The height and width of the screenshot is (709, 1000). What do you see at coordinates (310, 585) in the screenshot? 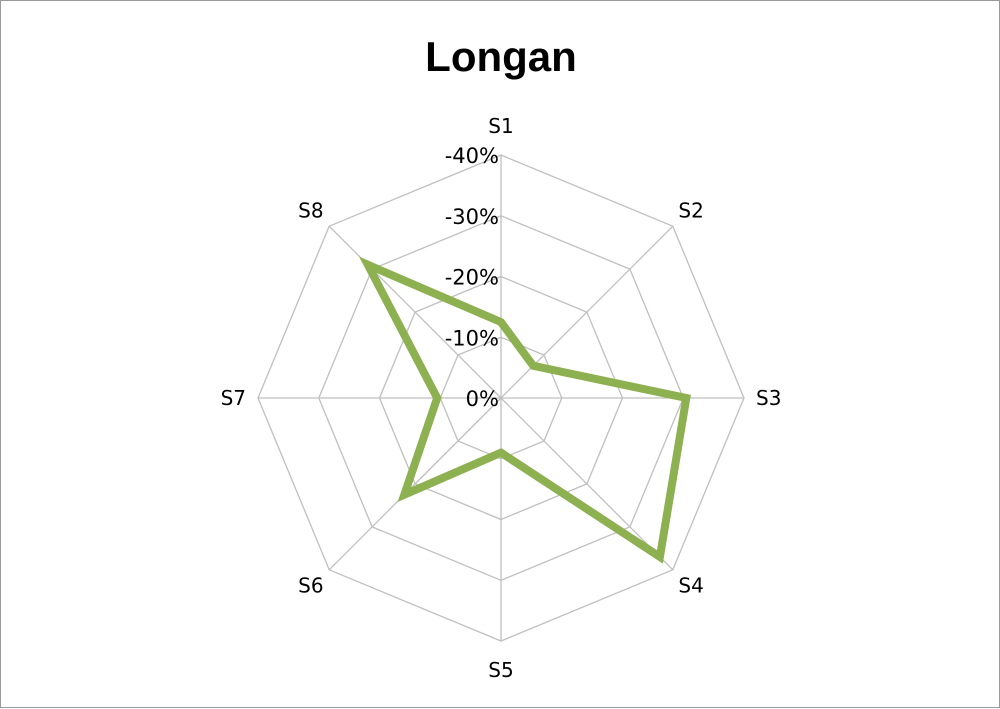
I see `category-label: S6` at bounding box center [310, 585].